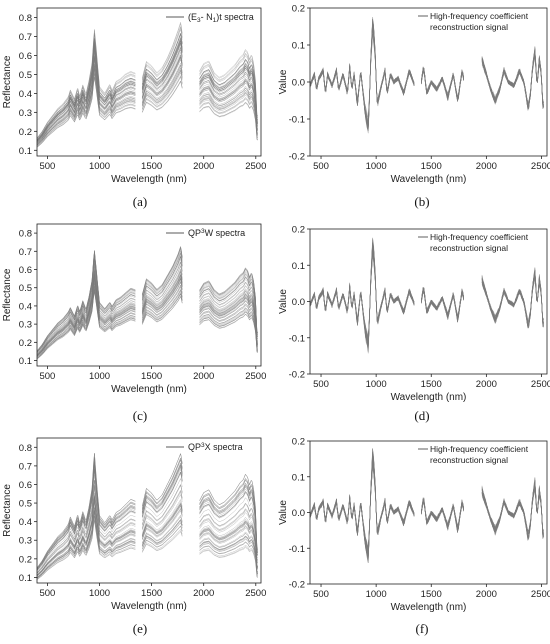 The width and height of the screenshot is (550, 644). What do you see at coordinates (421, 201) in the screenshot?
I see `panel-caption: (b)` at bounding box center [421, 201].